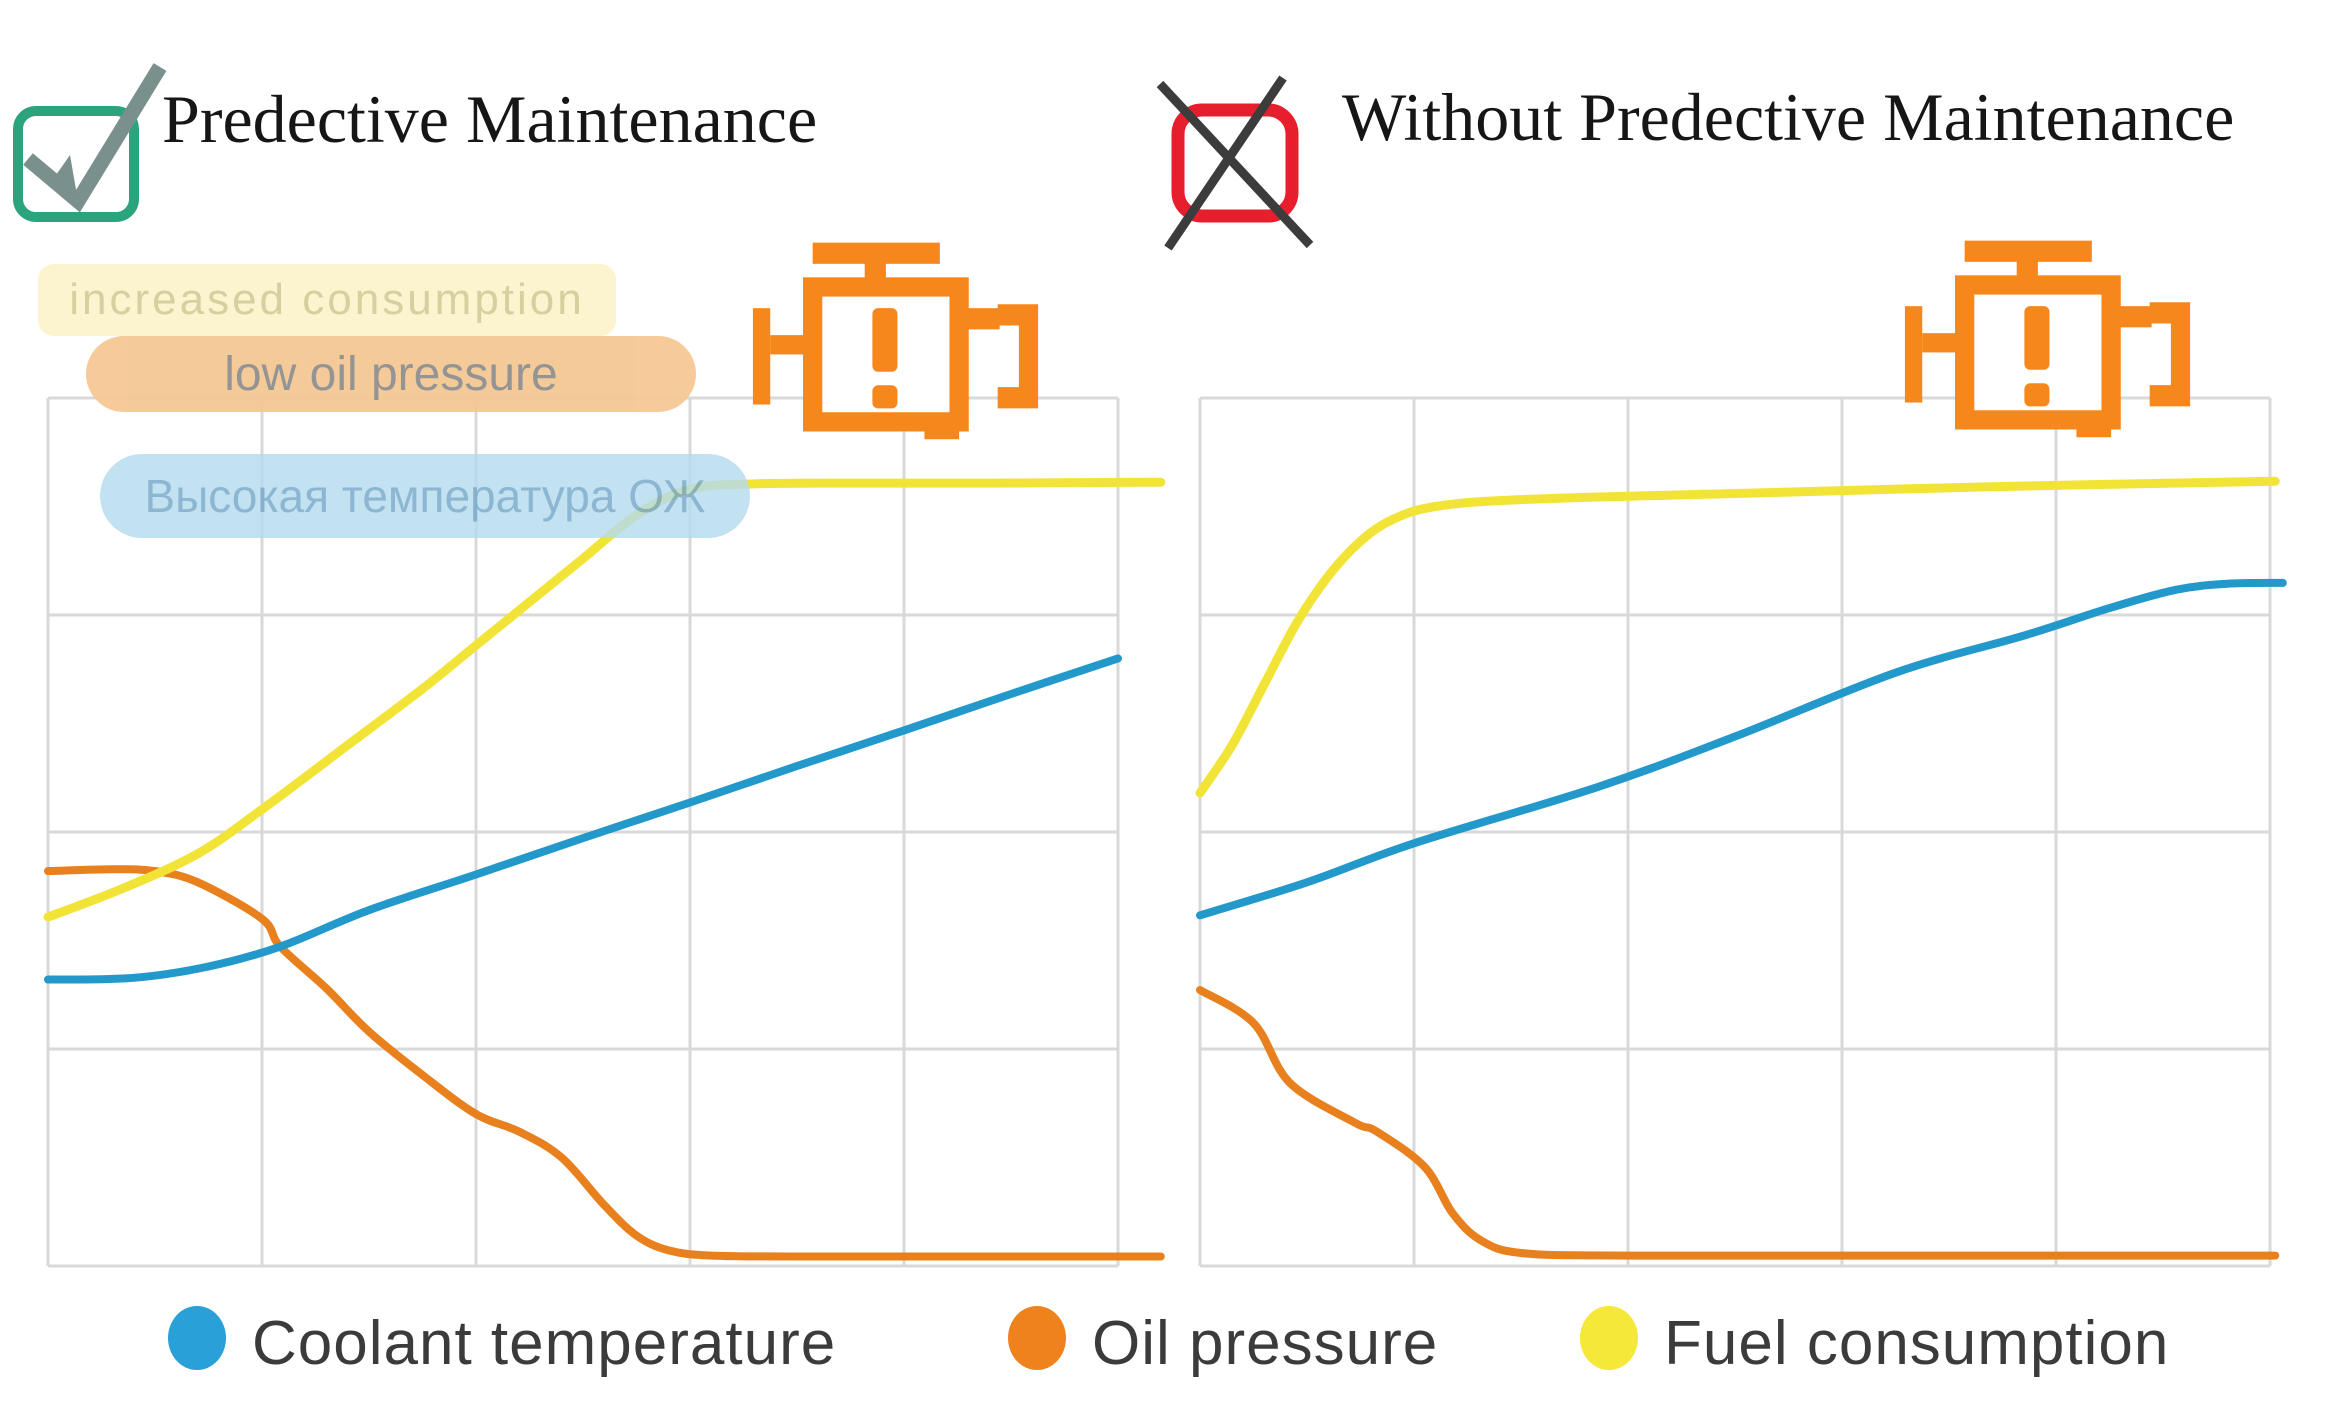 This screenshot has height=1404, width=2333. I want to click on annotation-increased-consumption: increased consumption, so click(327, 300).